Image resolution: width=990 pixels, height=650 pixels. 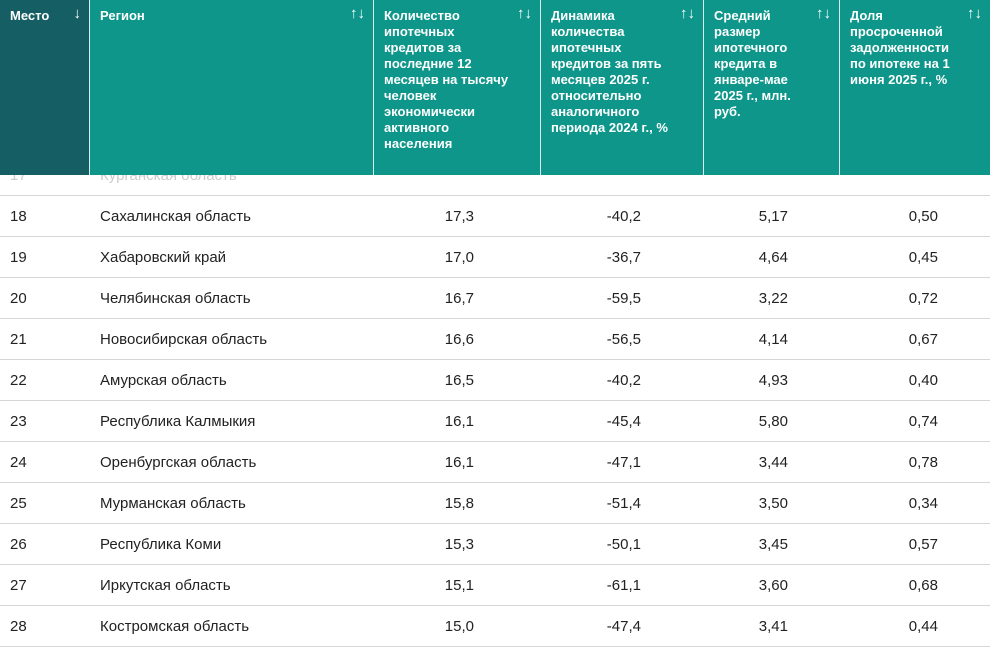 I want to click on region-cell: Челябинская область, so click(x=175, y=298).